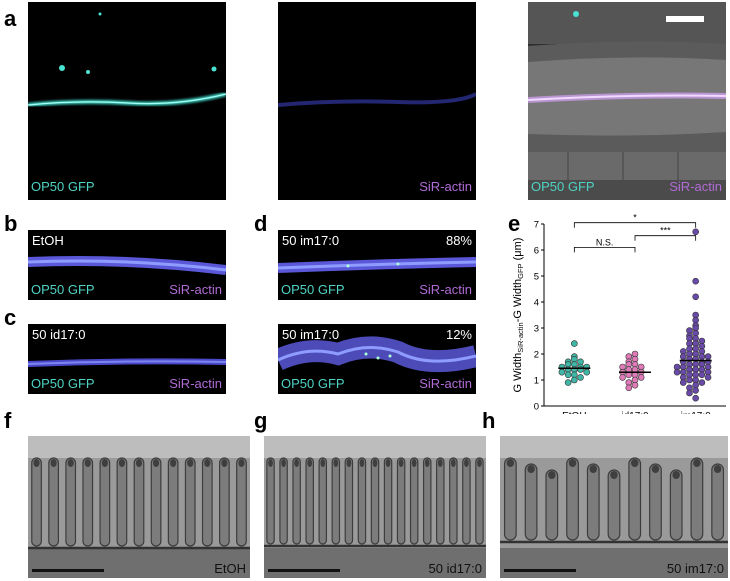  Describe the element at coordinates (195, 383) in the screenshot. I see `label-c-actin: SiR-actin` at that location.